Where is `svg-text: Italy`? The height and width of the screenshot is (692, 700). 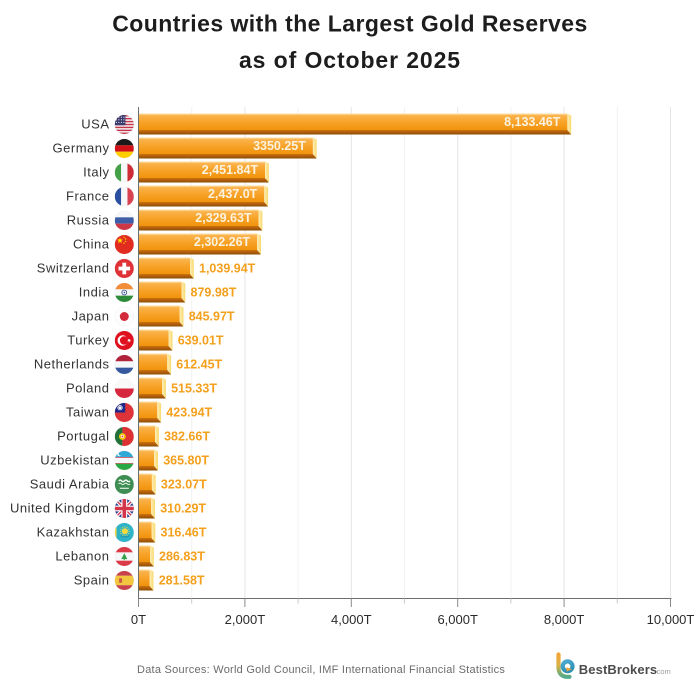
svg-text: Italy is located at coordinates (96, 171).